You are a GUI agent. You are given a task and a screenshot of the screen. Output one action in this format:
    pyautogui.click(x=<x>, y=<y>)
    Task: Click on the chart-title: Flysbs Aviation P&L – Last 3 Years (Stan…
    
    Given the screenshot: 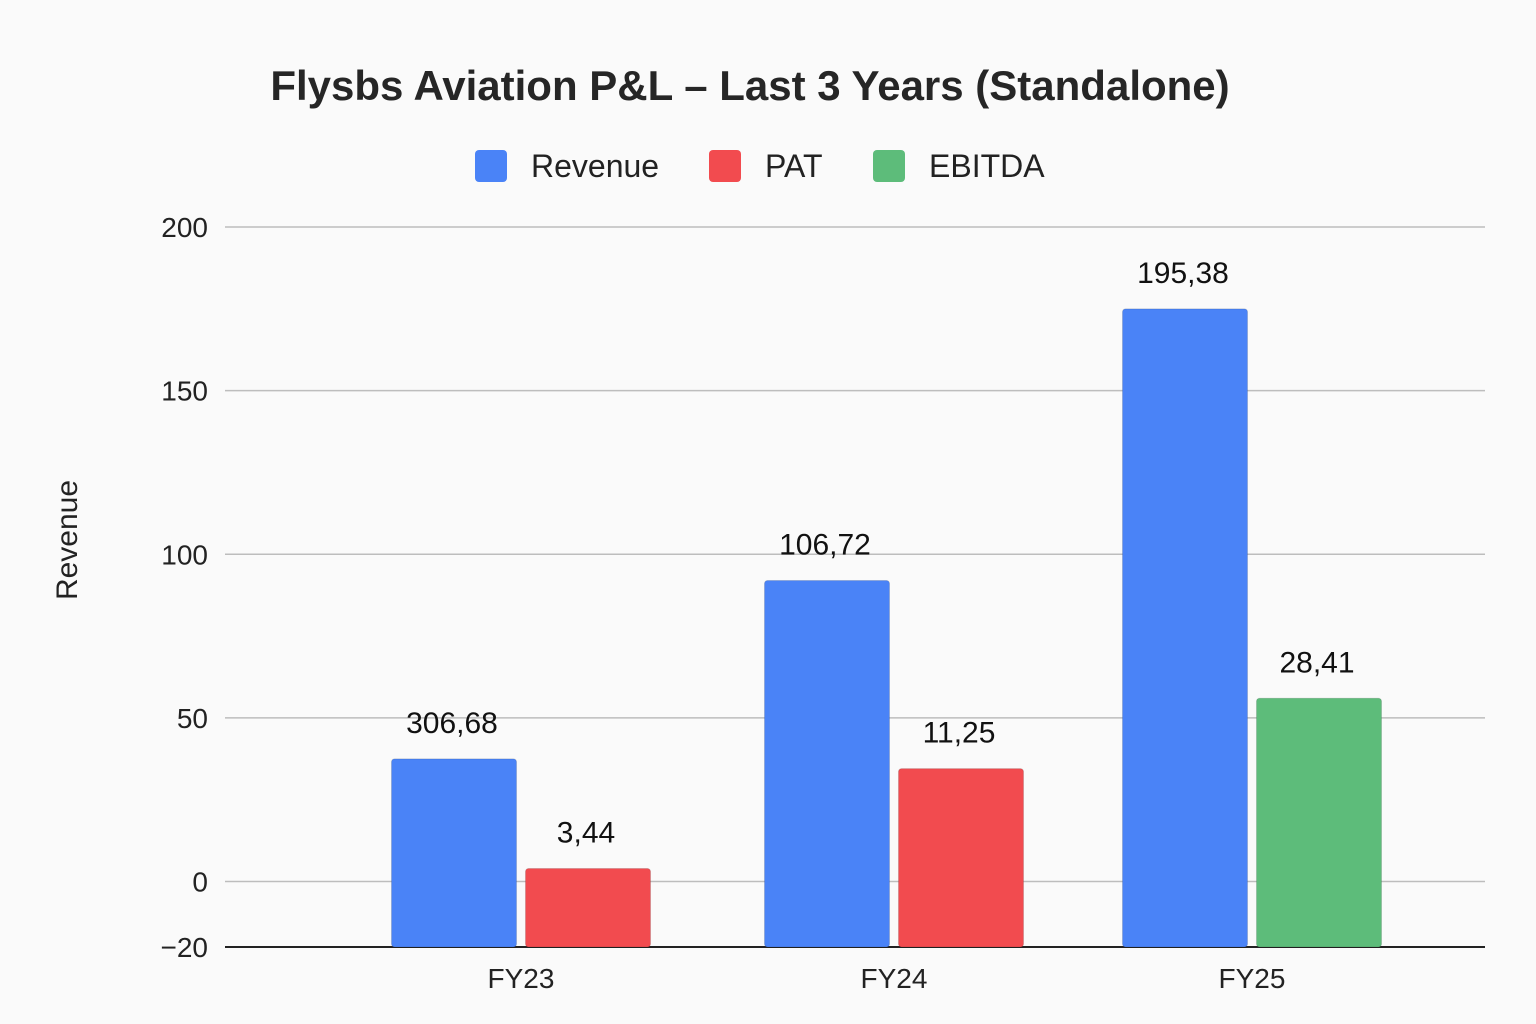 What is the action you would take?
    pyautogui.click(x=749, y=85)
    